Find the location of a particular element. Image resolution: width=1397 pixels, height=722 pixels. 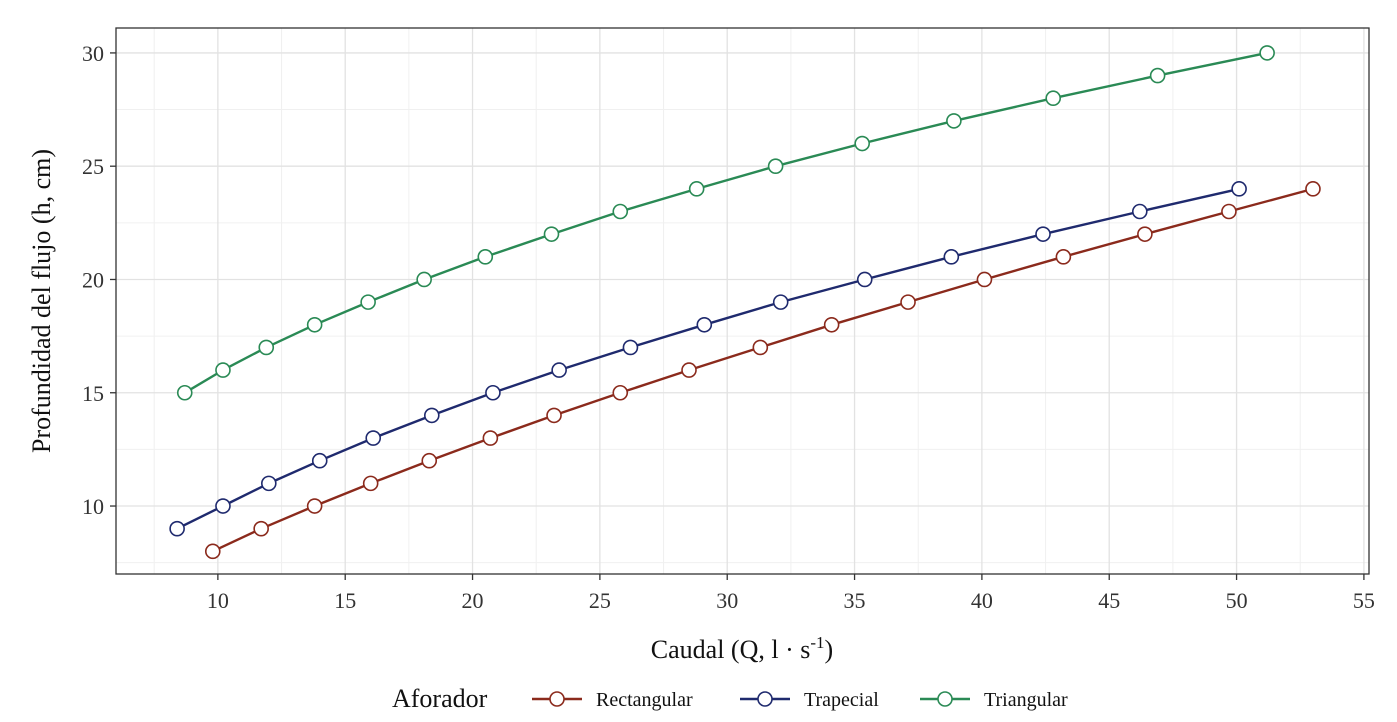

legend-title: Aforador is located at coordinates (440, 698).